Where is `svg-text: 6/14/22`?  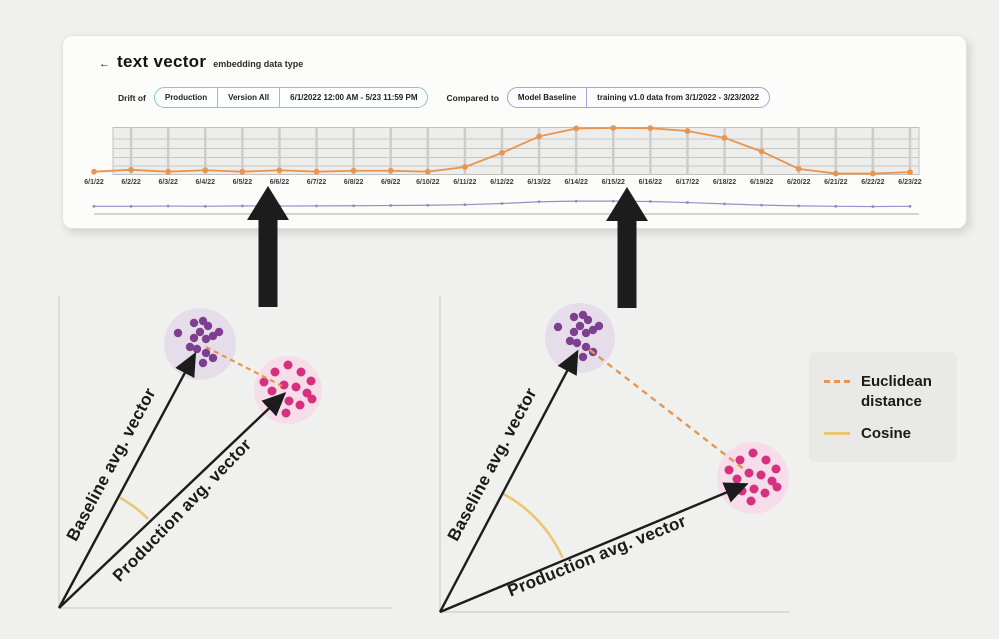
svg-text: 6/14/22 is located at coordinates (575, 182).